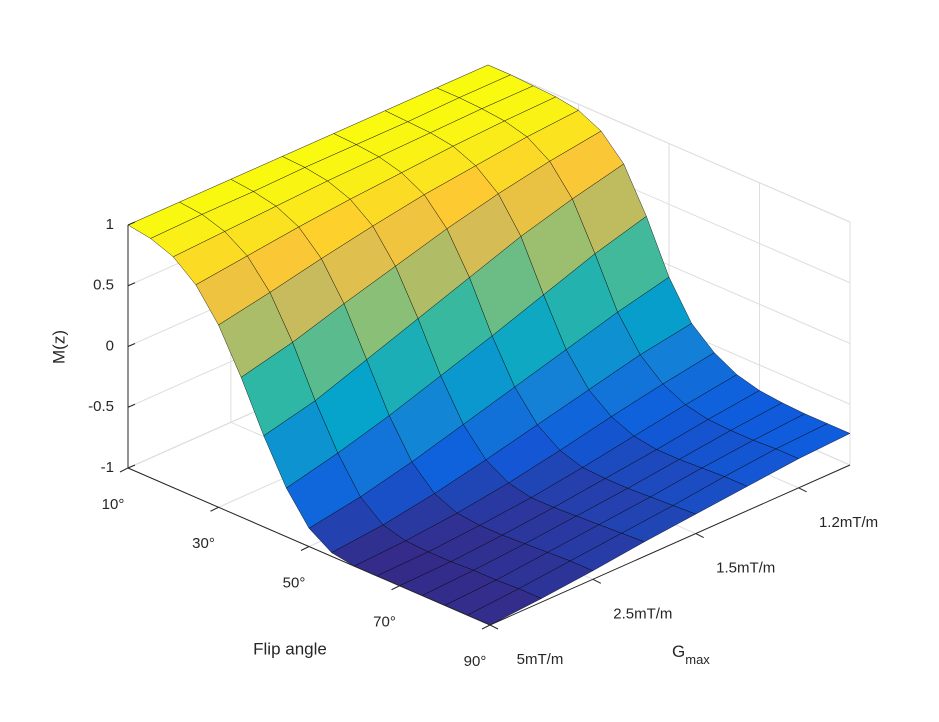  Describe the element at coordinates (110, 345) in the screenshot. I see `z-tick-label: 0` at that location.